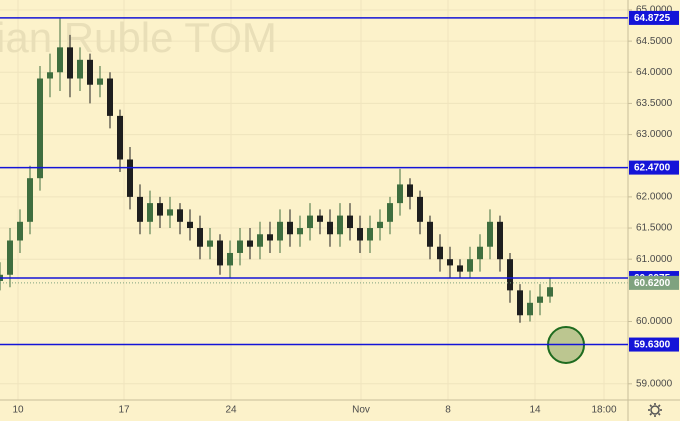 The width and height of the screenshot is (680, 421). What do you see at coordinates (654, 259) in the screenshot?
I see `y-tick-label: 61.0000` at bounding box center [654, 259].